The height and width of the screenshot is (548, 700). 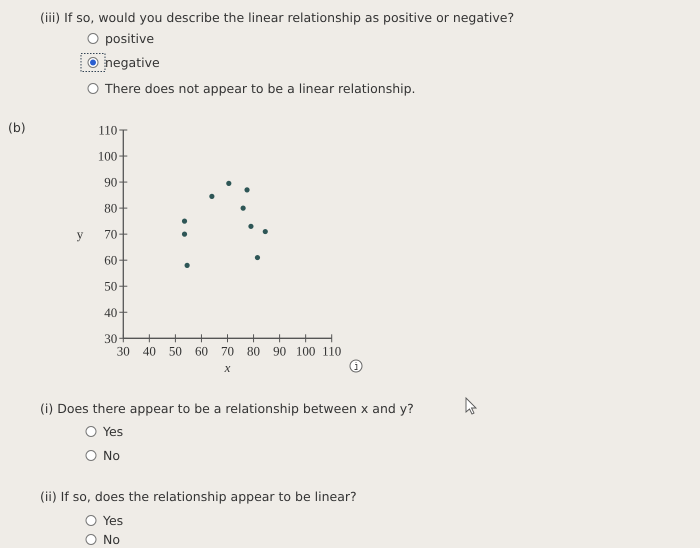 I want to click on text: (i) Does there appear to be a relationship between x and y?, so click(x=227, y=408).